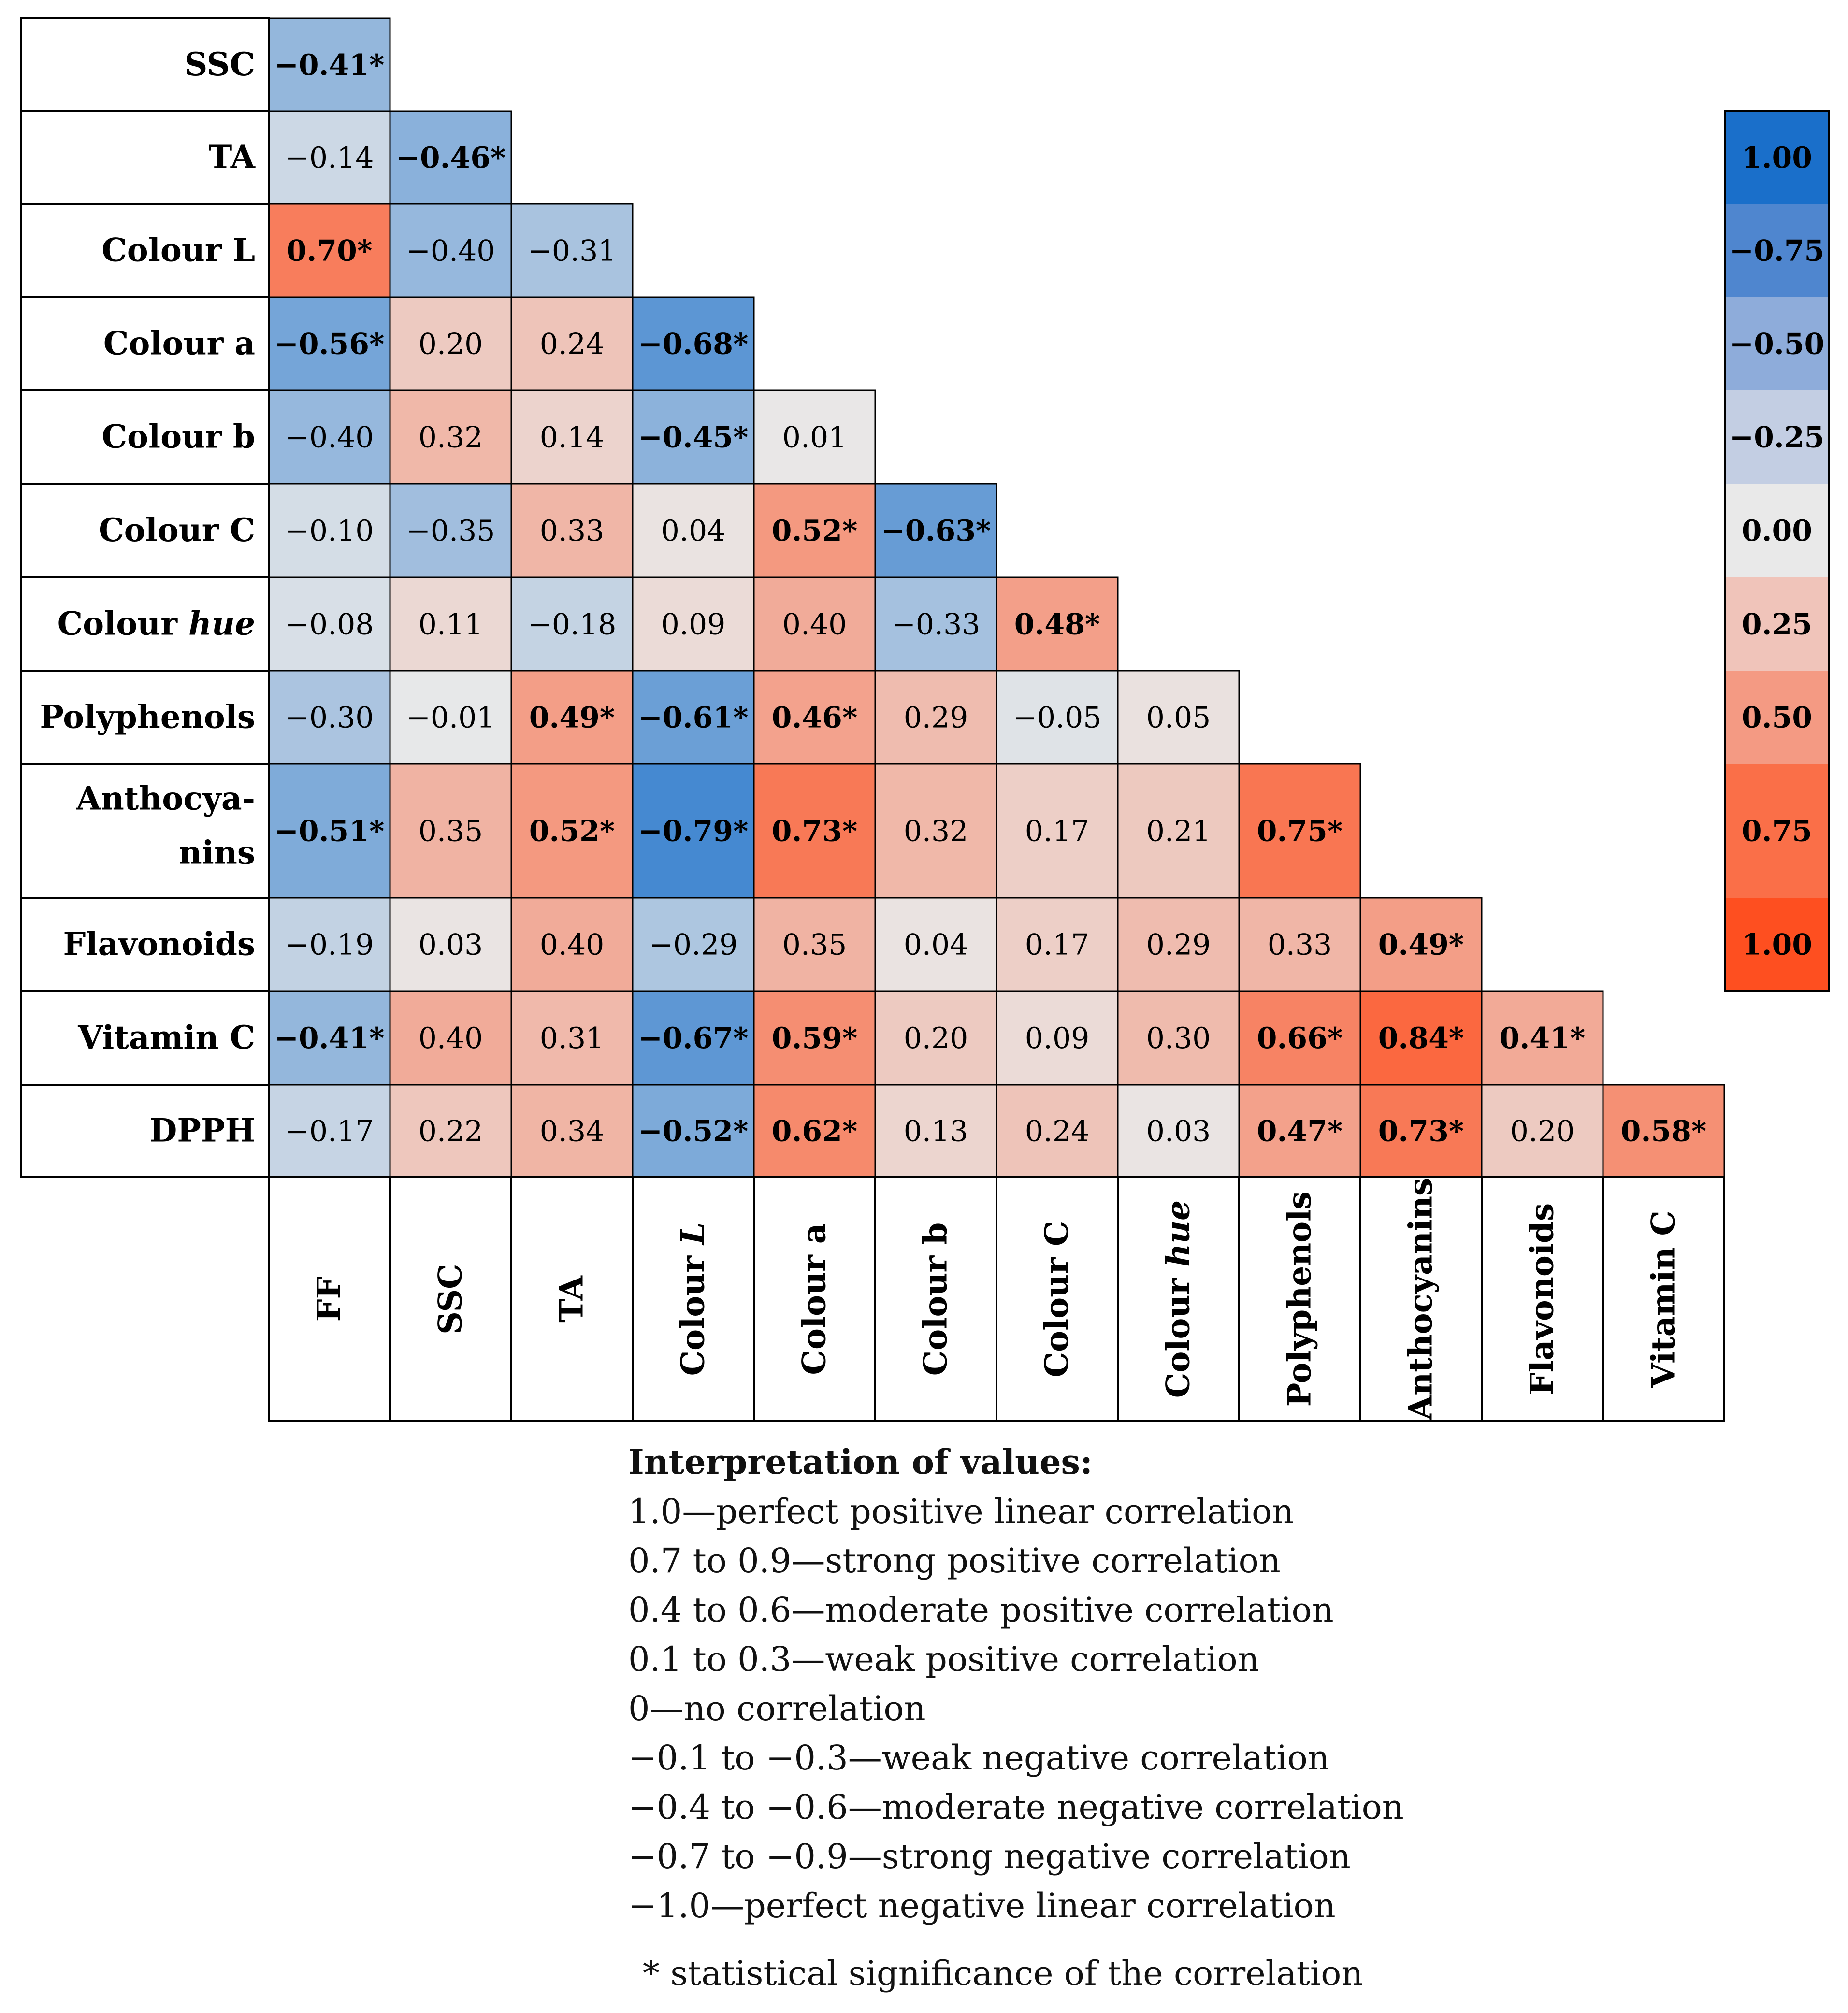 This screenshot has width=1848, height=2013. Describe the element at coordinates (989, 1856) in the screenshot. I see `notes-line: −0.7 to −0.9—strong negative correlation` at that location.